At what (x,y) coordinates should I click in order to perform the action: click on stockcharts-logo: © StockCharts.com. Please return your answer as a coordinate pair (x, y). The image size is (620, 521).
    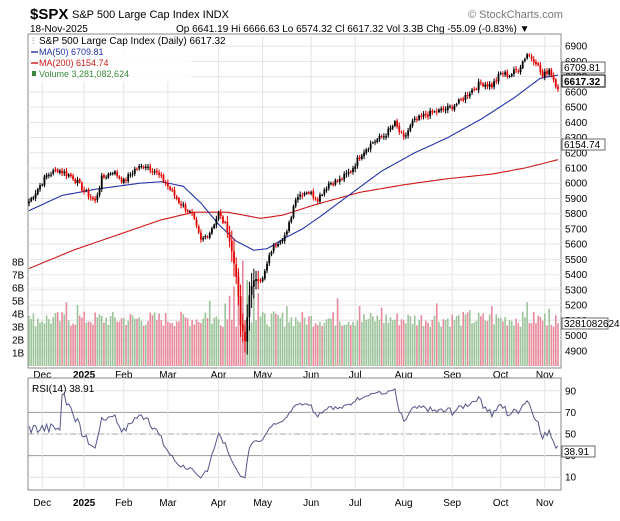
    Looking at the image, I should click on (515, 15).